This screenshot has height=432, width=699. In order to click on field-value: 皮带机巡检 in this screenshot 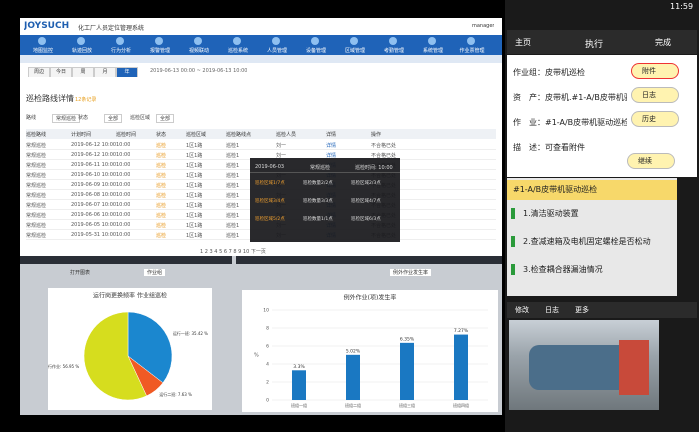, I will do `click(565, 72)`.